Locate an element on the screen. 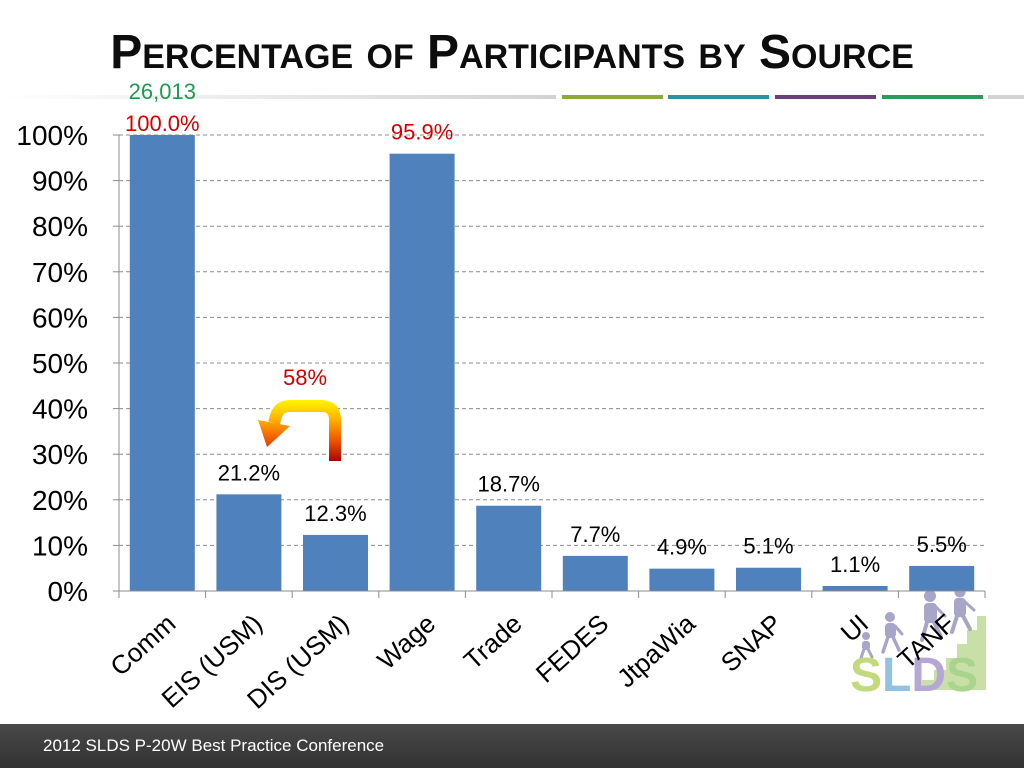 This screenshot has width=1024, height=768. logo-text: SLDS is located at coordinates (914, 672).